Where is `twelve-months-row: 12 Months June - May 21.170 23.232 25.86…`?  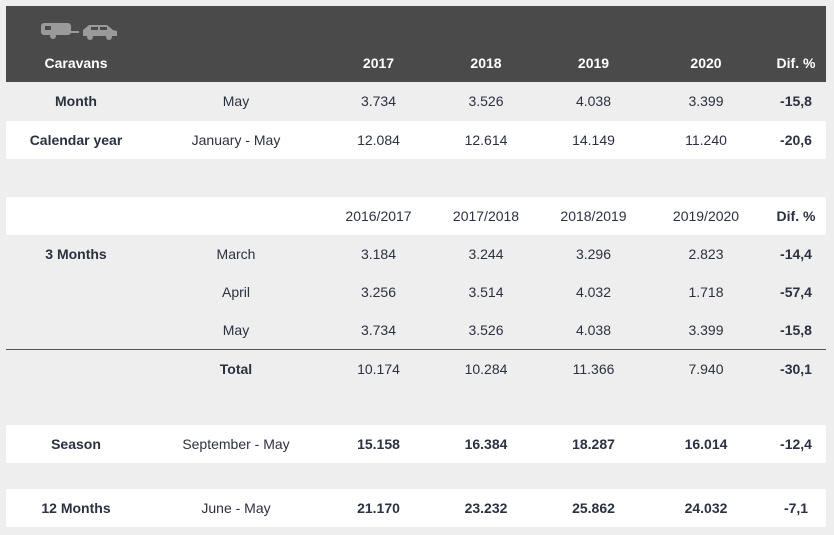 twelve-months-row: 12 Months June - May 21.170 23.232 25.86… is located at coordinates (416, 508).